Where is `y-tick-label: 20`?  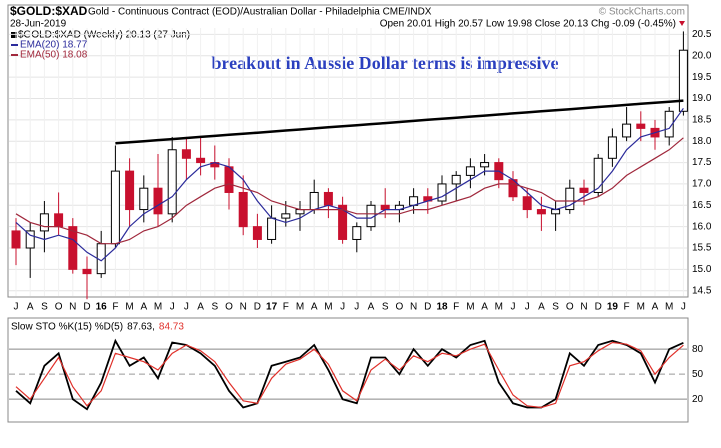
y-tick-label: 20 is located at coordinates (698, 399).